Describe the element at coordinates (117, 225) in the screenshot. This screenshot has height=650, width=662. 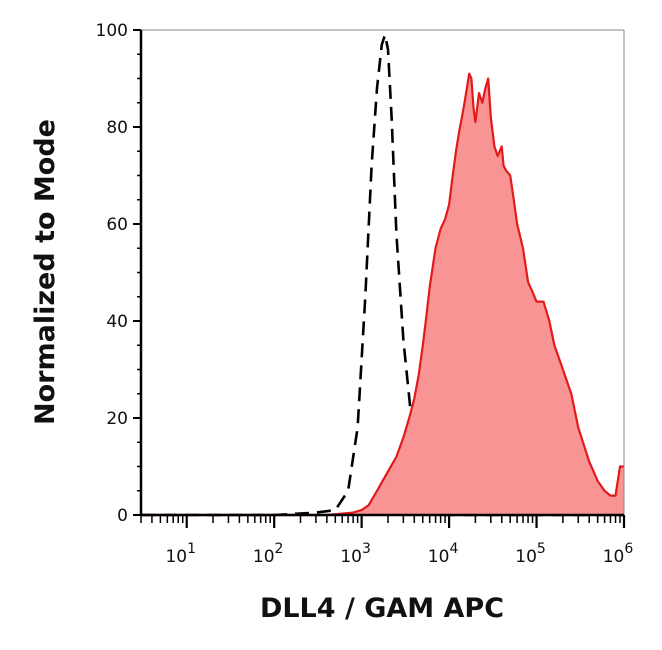
I see `y-tick-label: 60` at that location.